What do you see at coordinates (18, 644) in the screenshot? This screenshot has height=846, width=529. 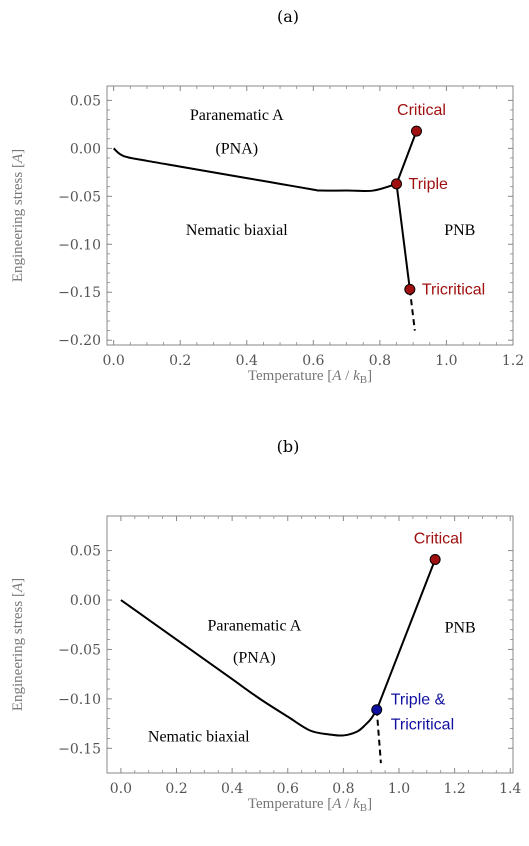 I see `y-axis-label-b: Engineering stress [A]` at bounding box center [18, 644].